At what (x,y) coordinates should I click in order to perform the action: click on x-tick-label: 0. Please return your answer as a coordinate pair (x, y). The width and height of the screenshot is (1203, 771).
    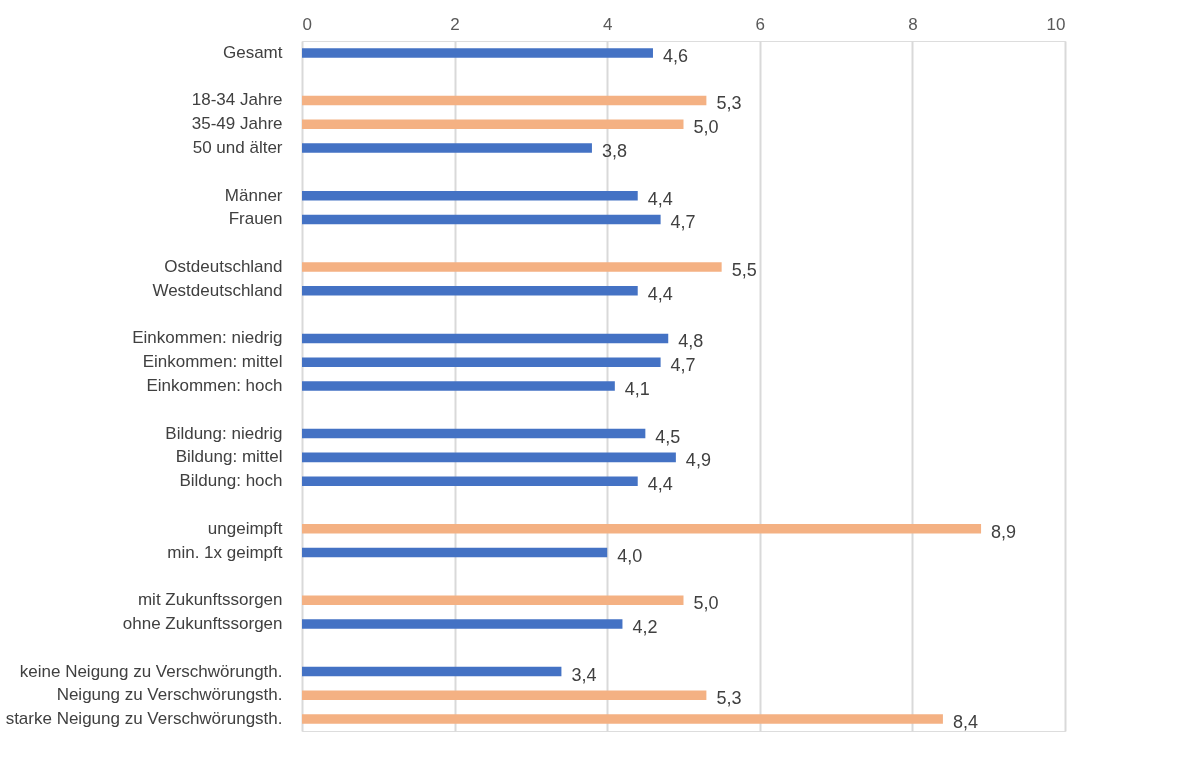
    Looking at the image, I should click on (307, 24).